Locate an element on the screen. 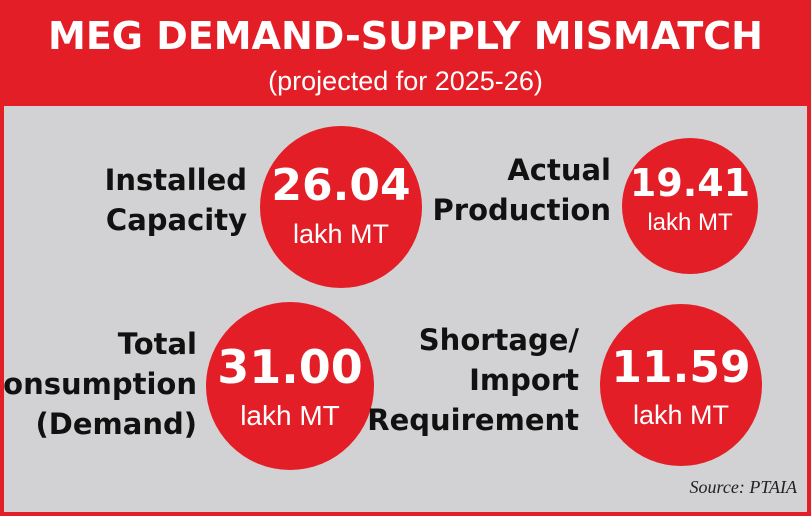  installed-capacity-circle: 26.04 lakh MT is located at coordinates (341, 207).